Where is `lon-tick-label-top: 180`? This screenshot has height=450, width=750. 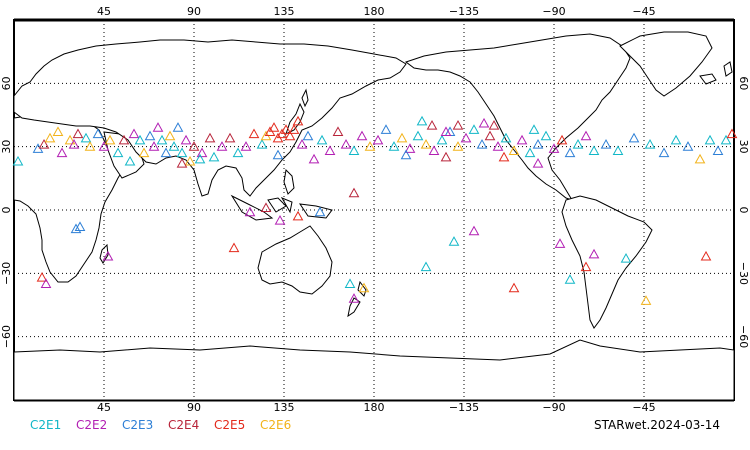
lon-tick-label-top: 180 is located at coordinates (374, 11).